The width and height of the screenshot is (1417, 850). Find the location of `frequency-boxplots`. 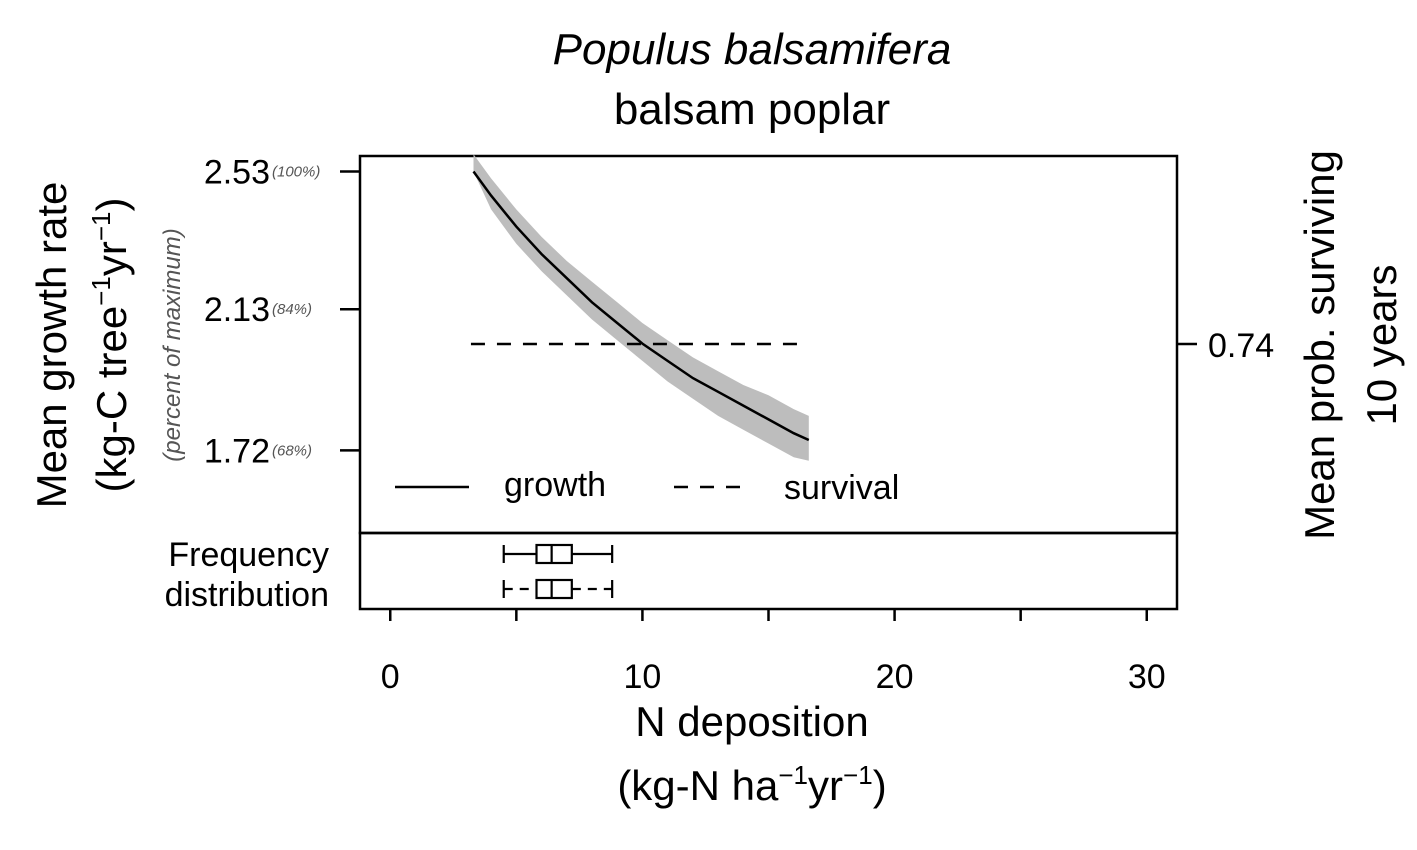

frequency-boxplots is located at coordinates (558, 571).